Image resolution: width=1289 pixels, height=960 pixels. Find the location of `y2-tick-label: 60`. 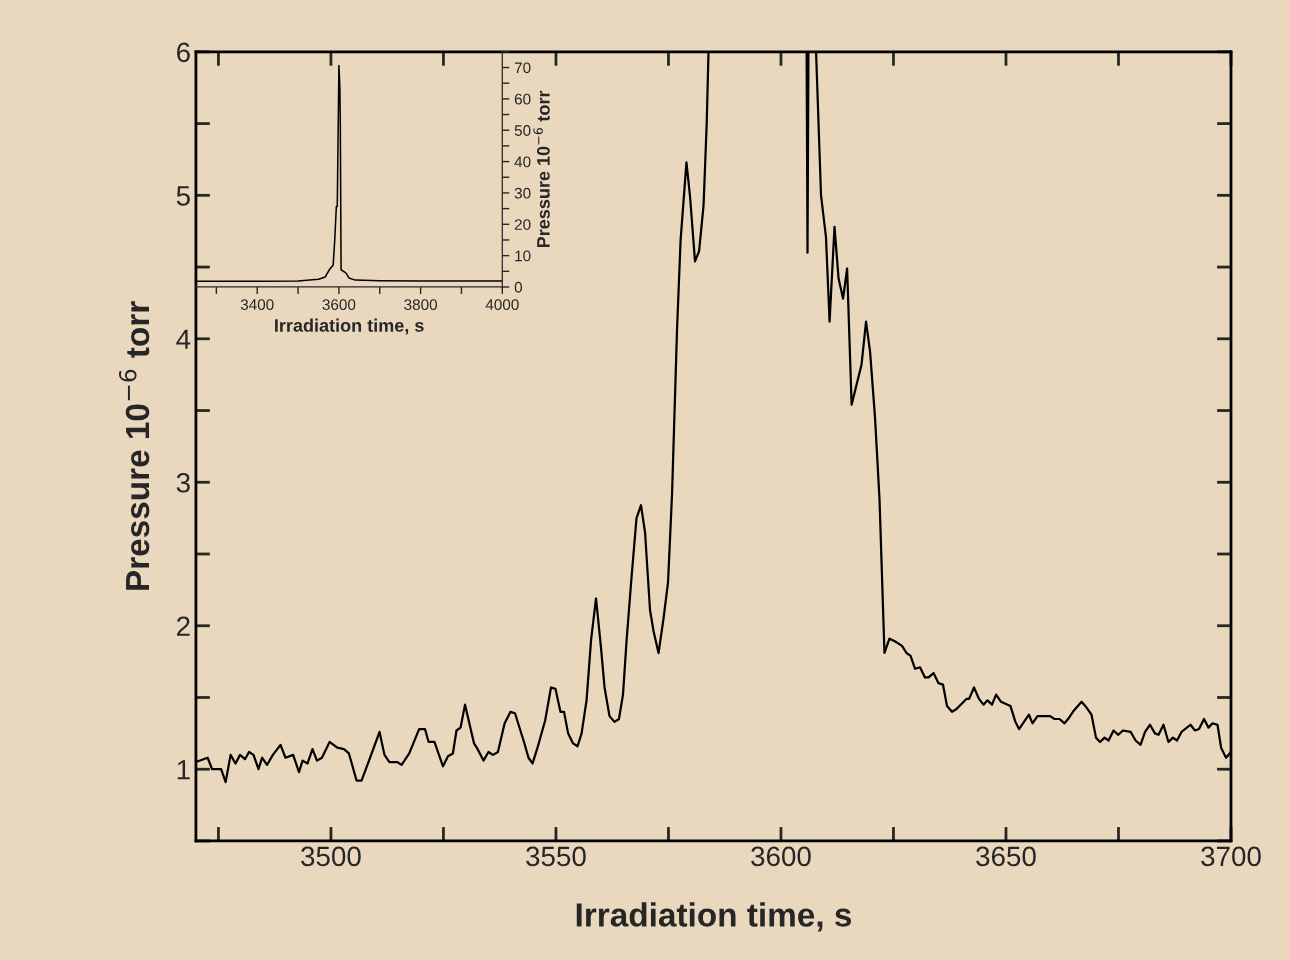

y2-tick-label: 60 is located at coordinates (522, 99).